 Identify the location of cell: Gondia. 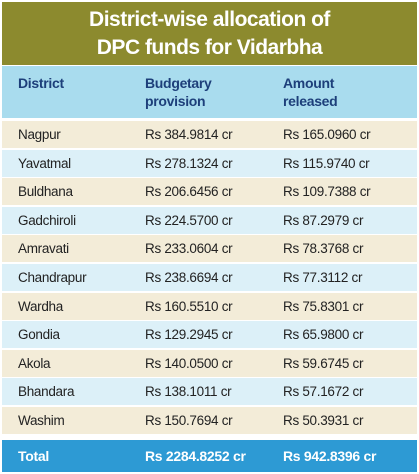
(39, 335).